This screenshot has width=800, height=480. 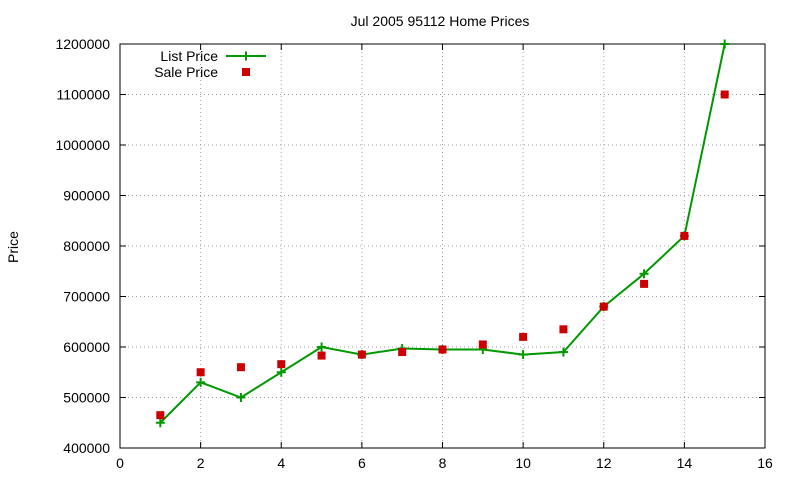 I want to click on legend-label: Sale Price, so click(x=186, y=72).